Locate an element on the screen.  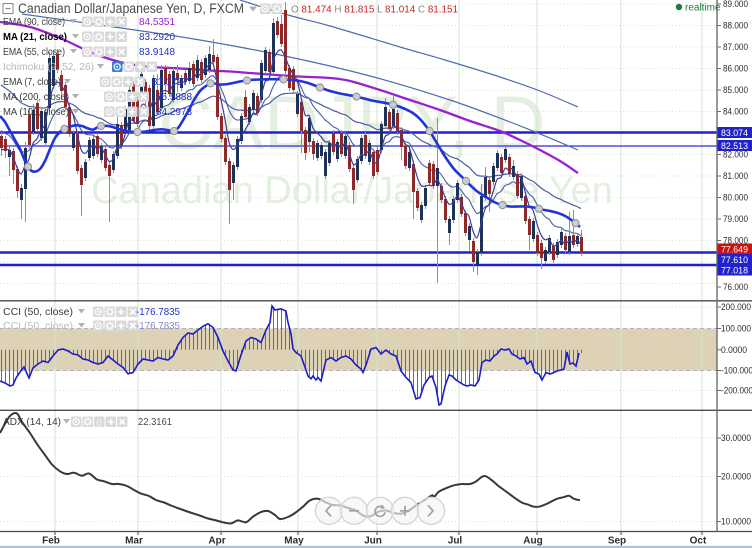
svg-text: 82.513 is located at coordinates (734, 146).